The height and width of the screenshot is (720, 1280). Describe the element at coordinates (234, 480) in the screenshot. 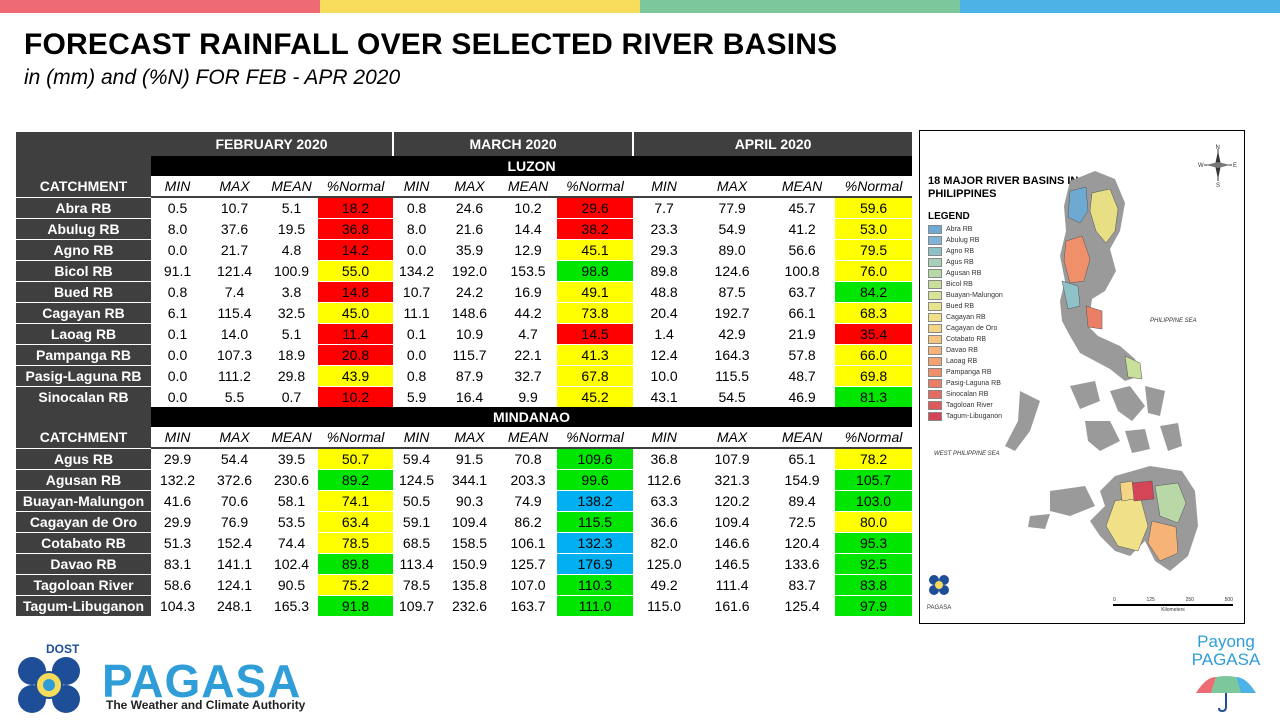

I see `rainfall-cell: 372.6` at that location.